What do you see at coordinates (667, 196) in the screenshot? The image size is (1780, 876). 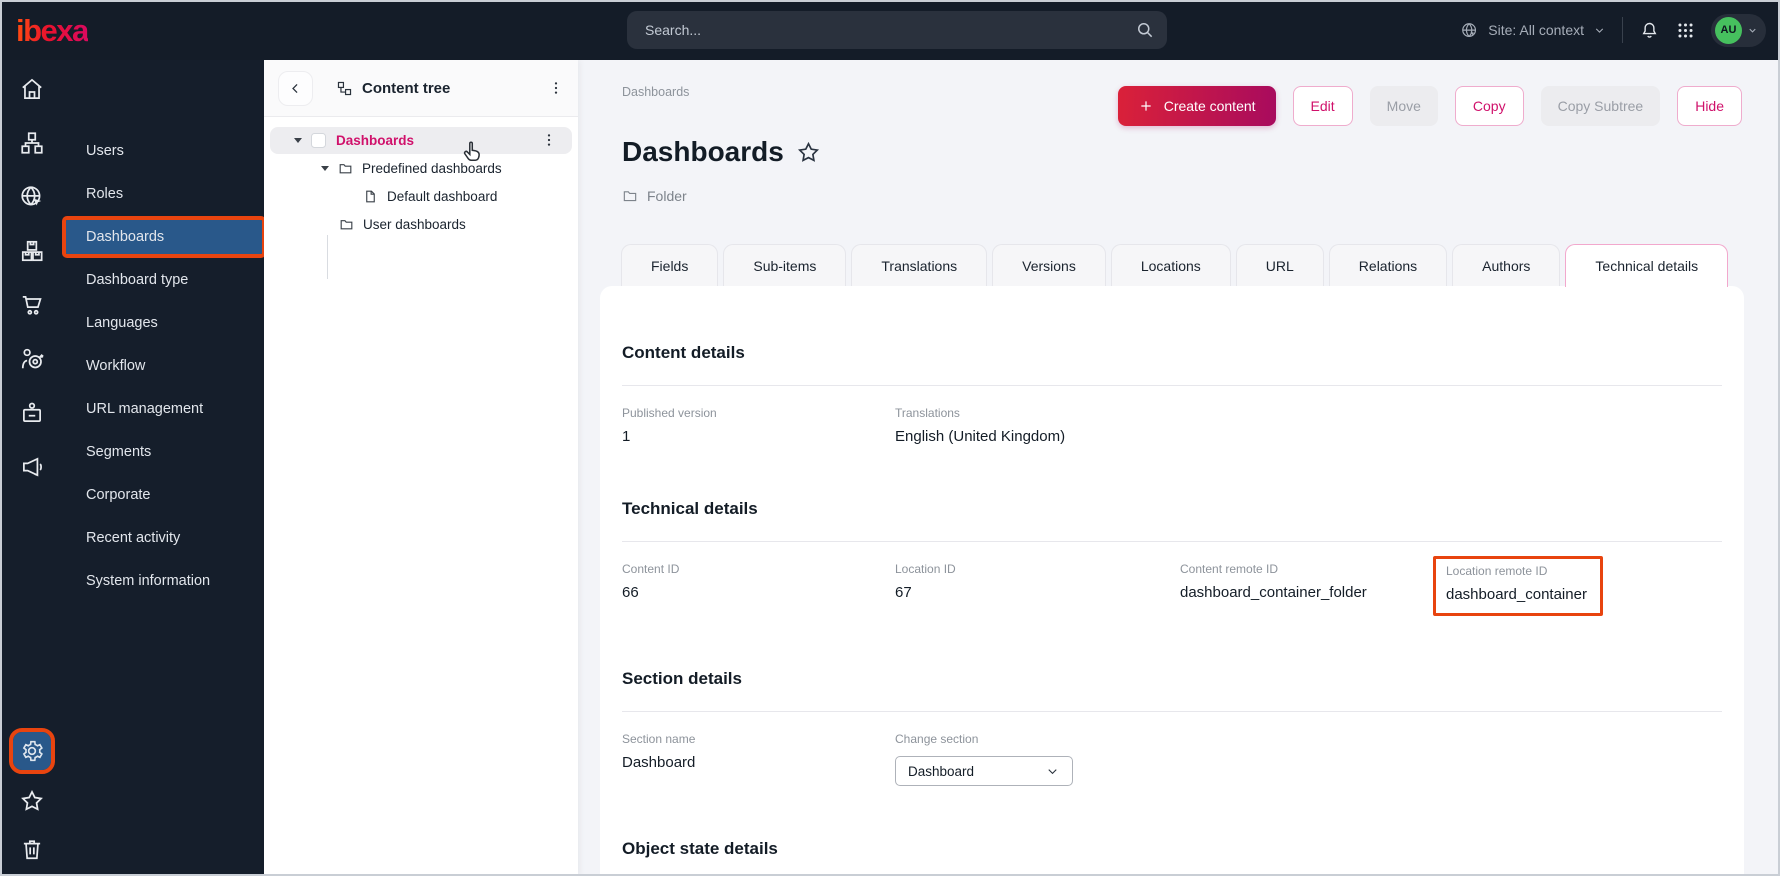 I see `content-type-label: Folder` at bounding box center [667, 196].